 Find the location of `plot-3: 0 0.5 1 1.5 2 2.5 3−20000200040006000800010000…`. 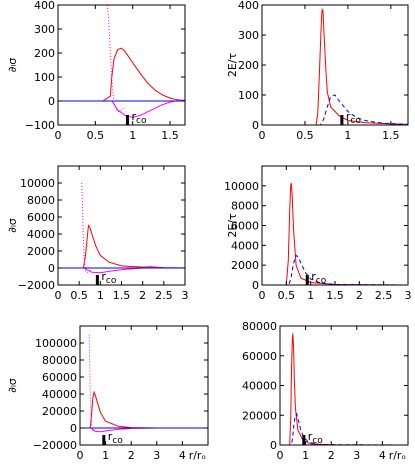

plot-3: 0 0.5 1 1.5 2 2.5 3−20000200040006000800010000… is located at coordinates (97, 233).